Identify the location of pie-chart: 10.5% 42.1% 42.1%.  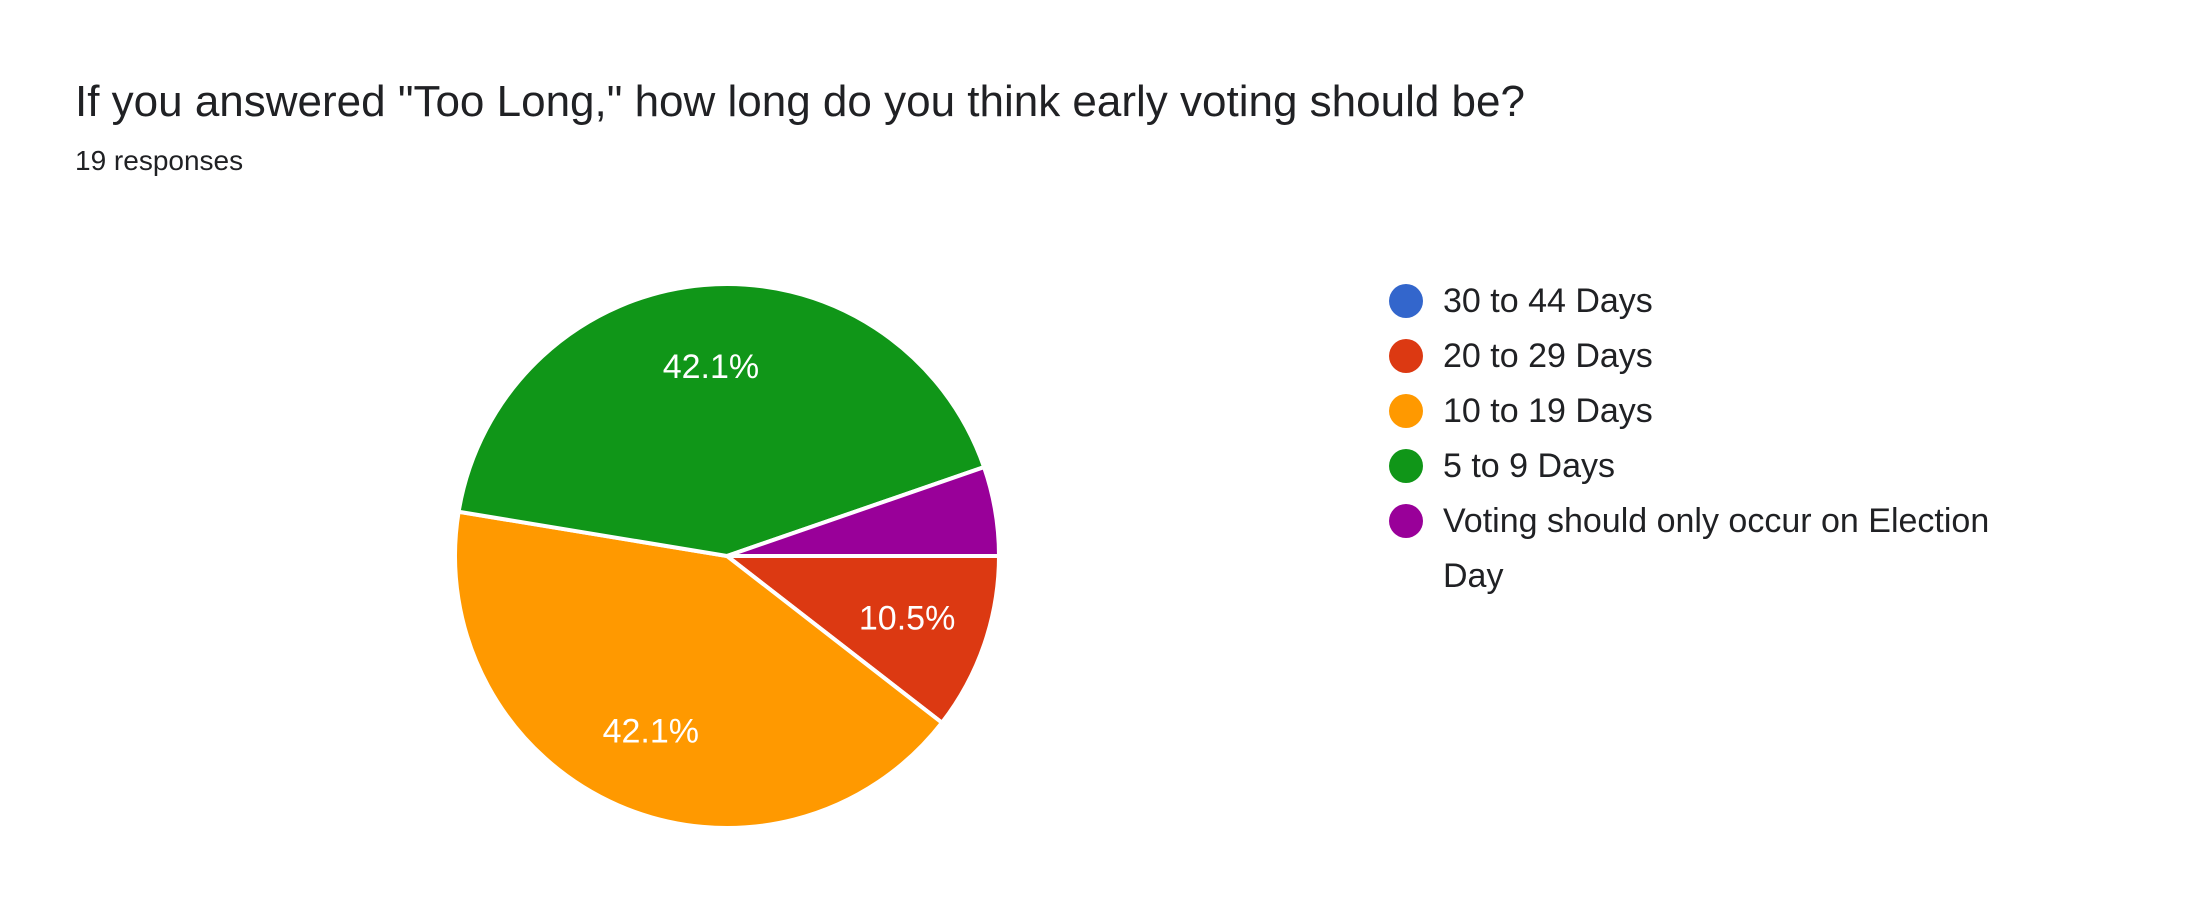
(727, 556).